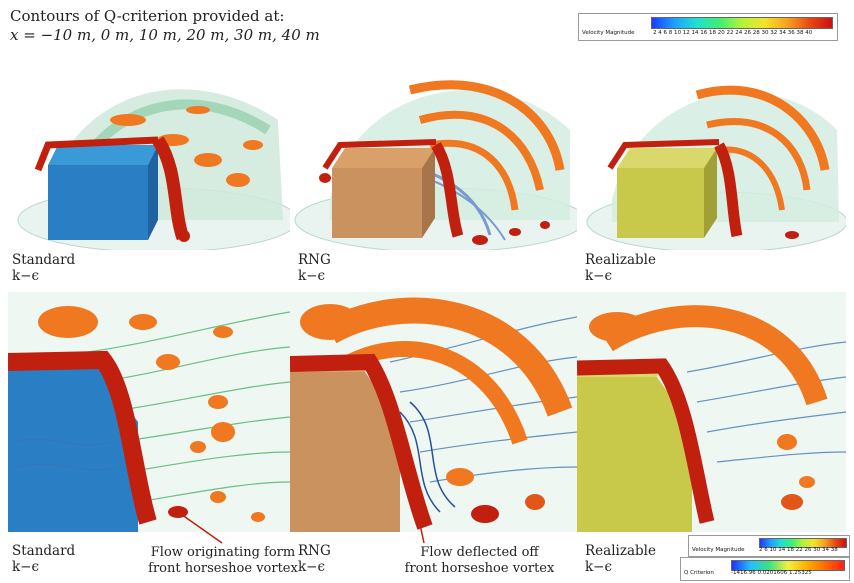 This screenshot has height=583, width=854. I want to click on panel-top-standard, so click(149, 150).